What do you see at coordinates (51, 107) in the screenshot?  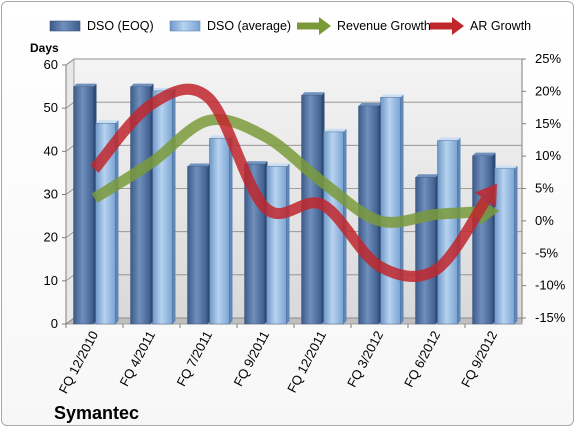 I see `y-tick-label-left: 50` at bounding box center [51, 107].